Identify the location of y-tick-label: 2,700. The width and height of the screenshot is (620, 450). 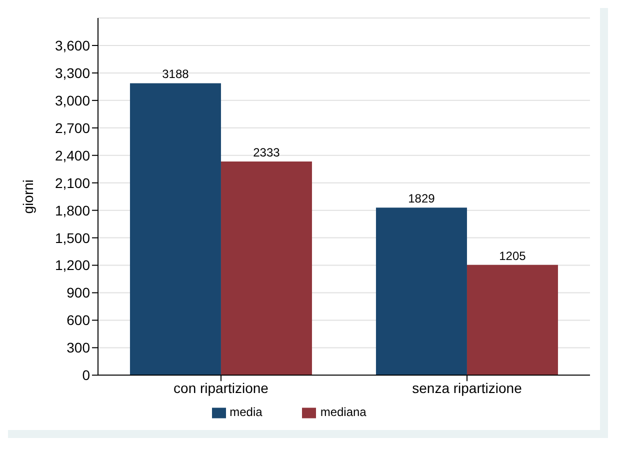
(72, 128).